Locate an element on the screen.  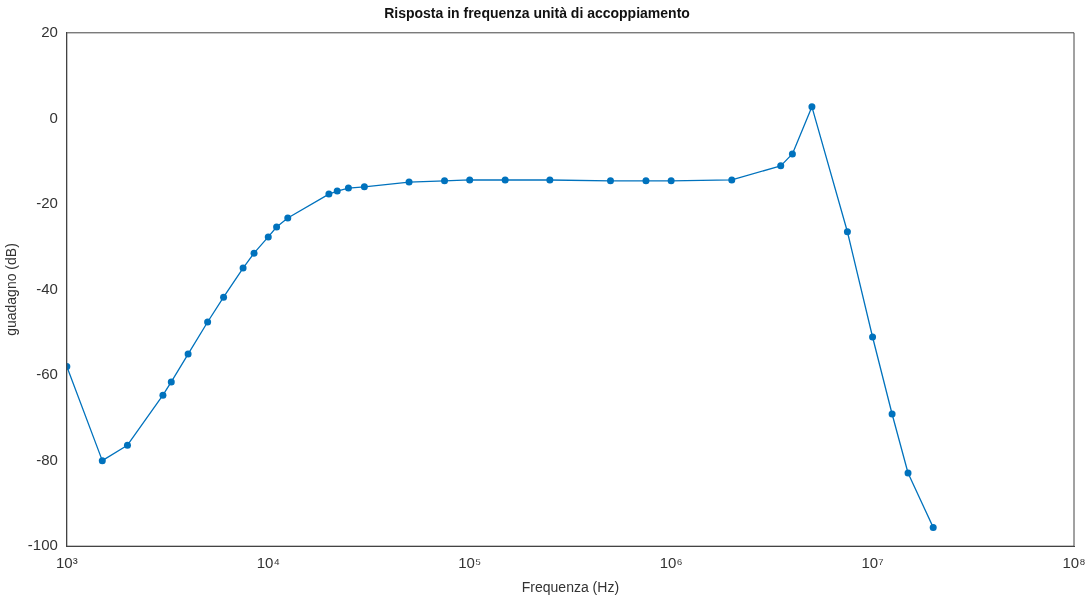
y-tick-label: -60 is located at coordinates (47, 374).